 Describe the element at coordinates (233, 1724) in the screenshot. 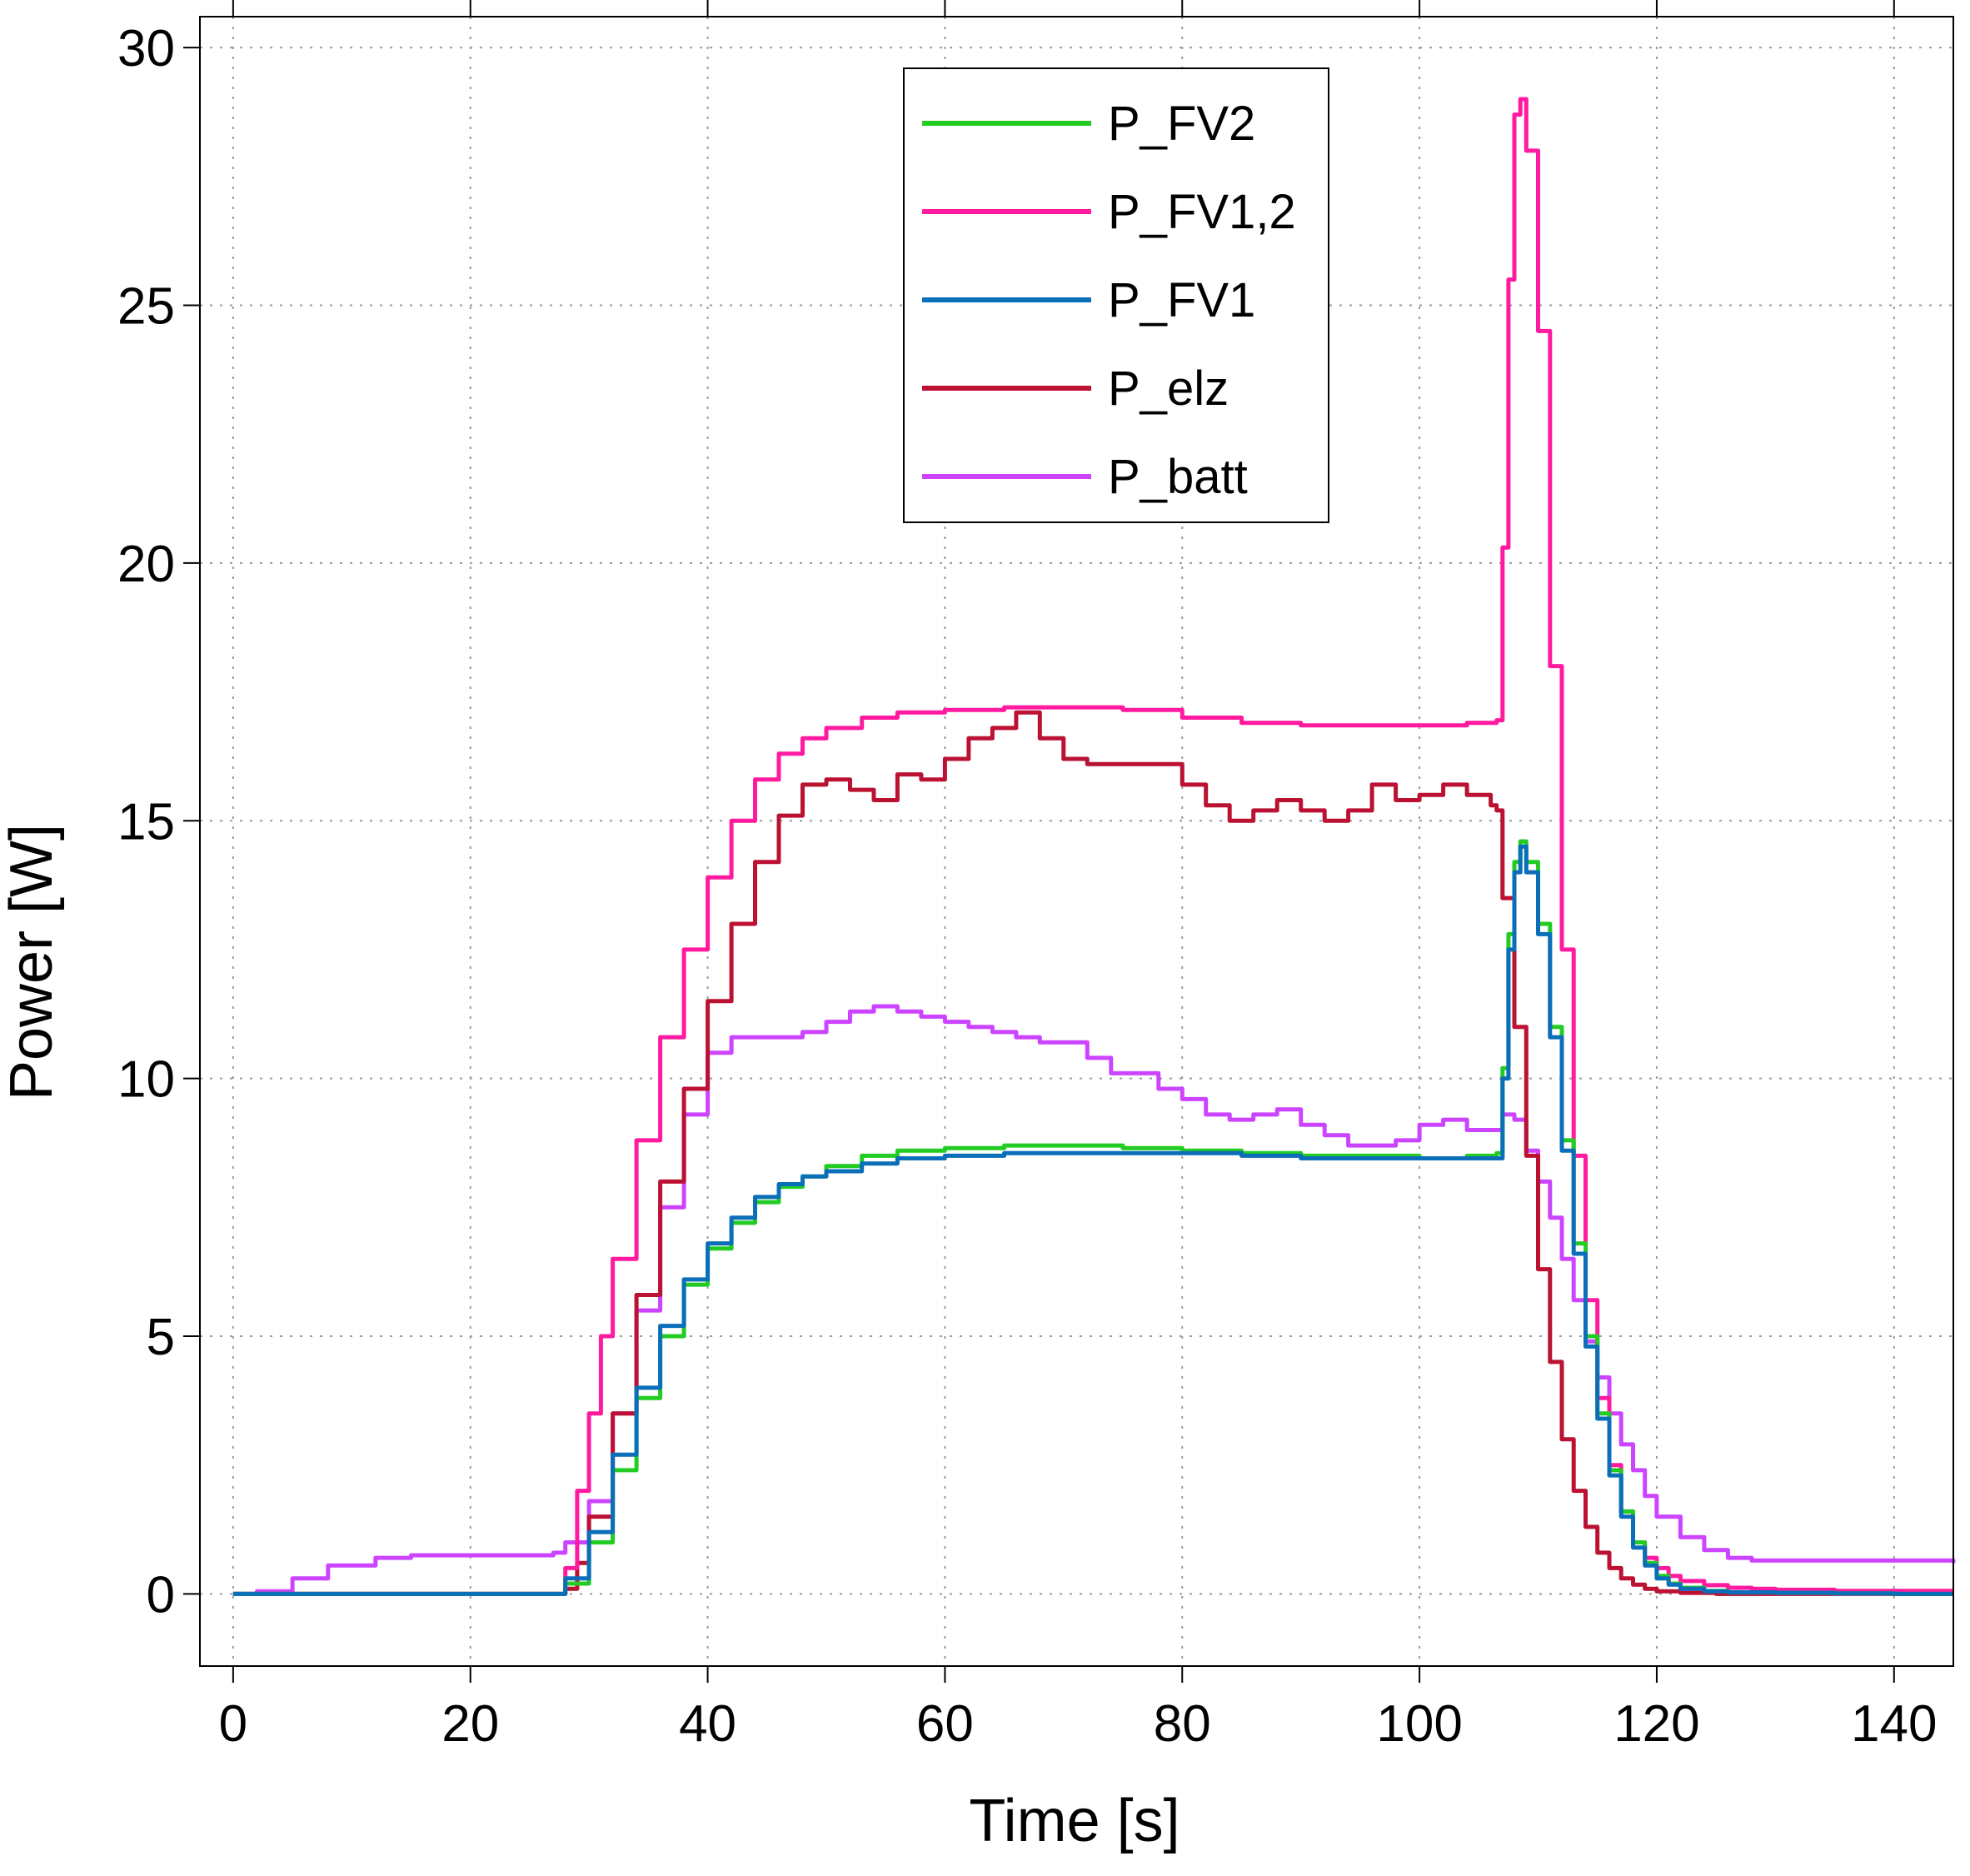

I see `x-tick-label: 0` at that location.